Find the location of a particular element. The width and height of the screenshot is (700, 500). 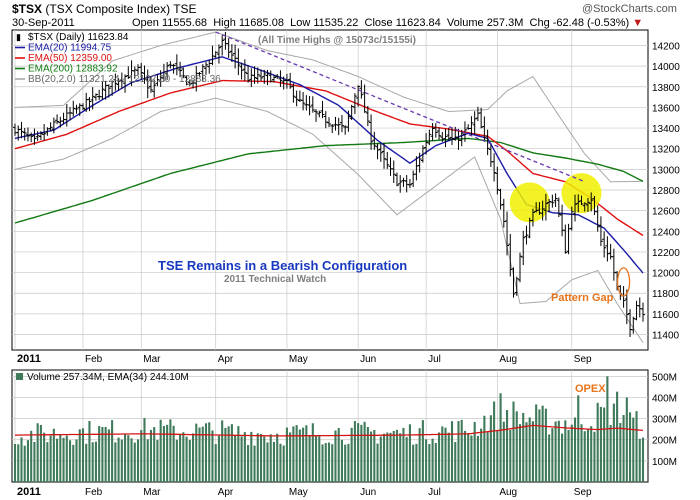

volume-x-tick-label: Aug is located at coordinates (508, 492).